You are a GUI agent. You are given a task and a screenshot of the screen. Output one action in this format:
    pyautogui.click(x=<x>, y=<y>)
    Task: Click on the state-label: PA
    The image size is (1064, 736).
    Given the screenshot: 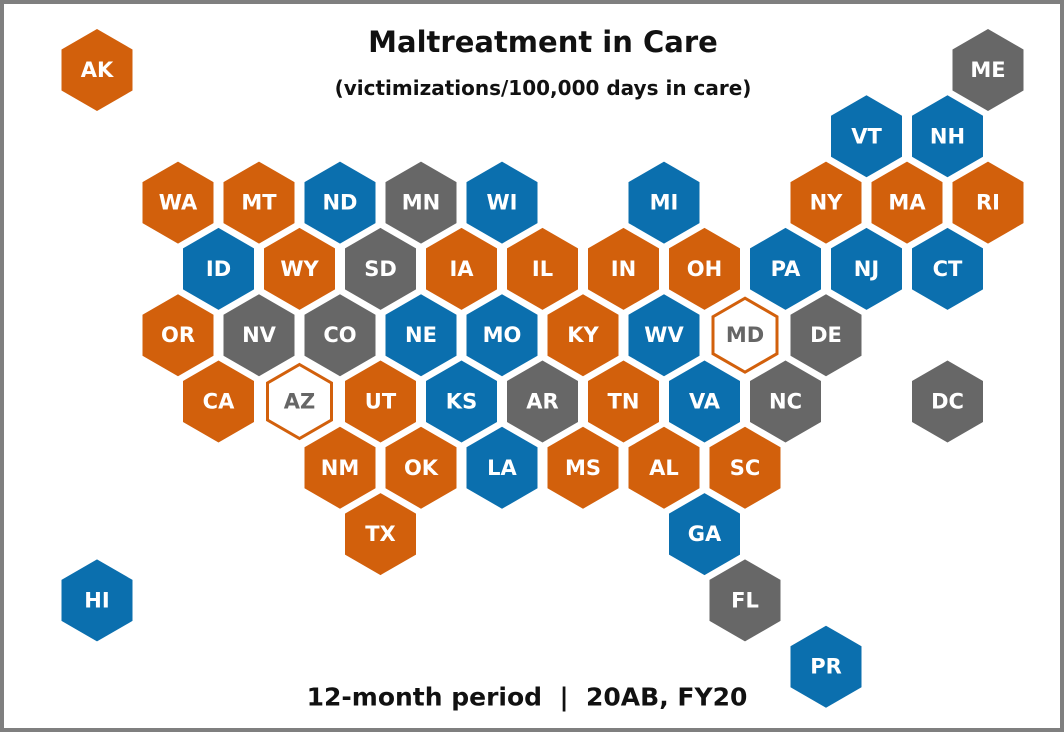 What is the action you would take?
    pyautogui.click(x=786, y=269)
    